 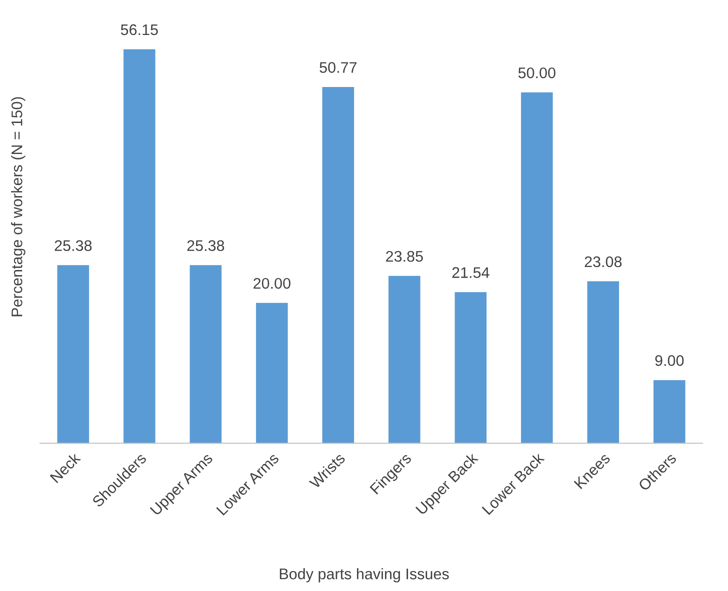 I want to click on data-label: 50.00, so click(x=537, y=72).